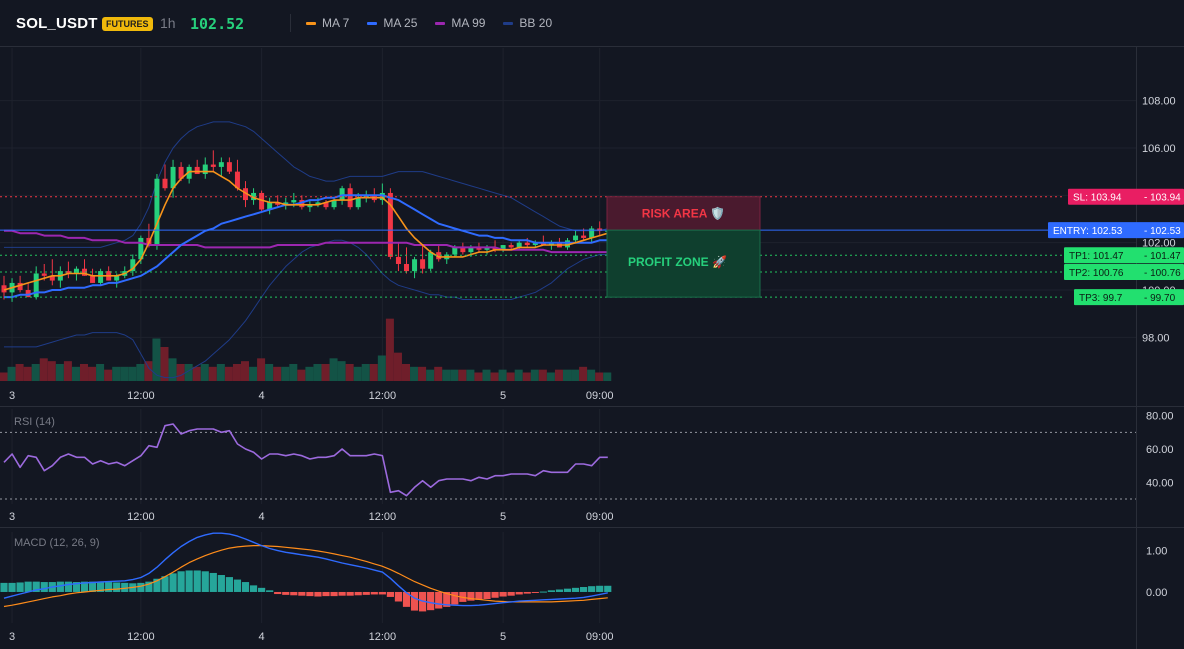 This screenshot has height=649, width=1184. What do you see at coordinates (262, 637) in the screenshot?
I see `macd-time-tick: 4` at bounding box center [262, 637].